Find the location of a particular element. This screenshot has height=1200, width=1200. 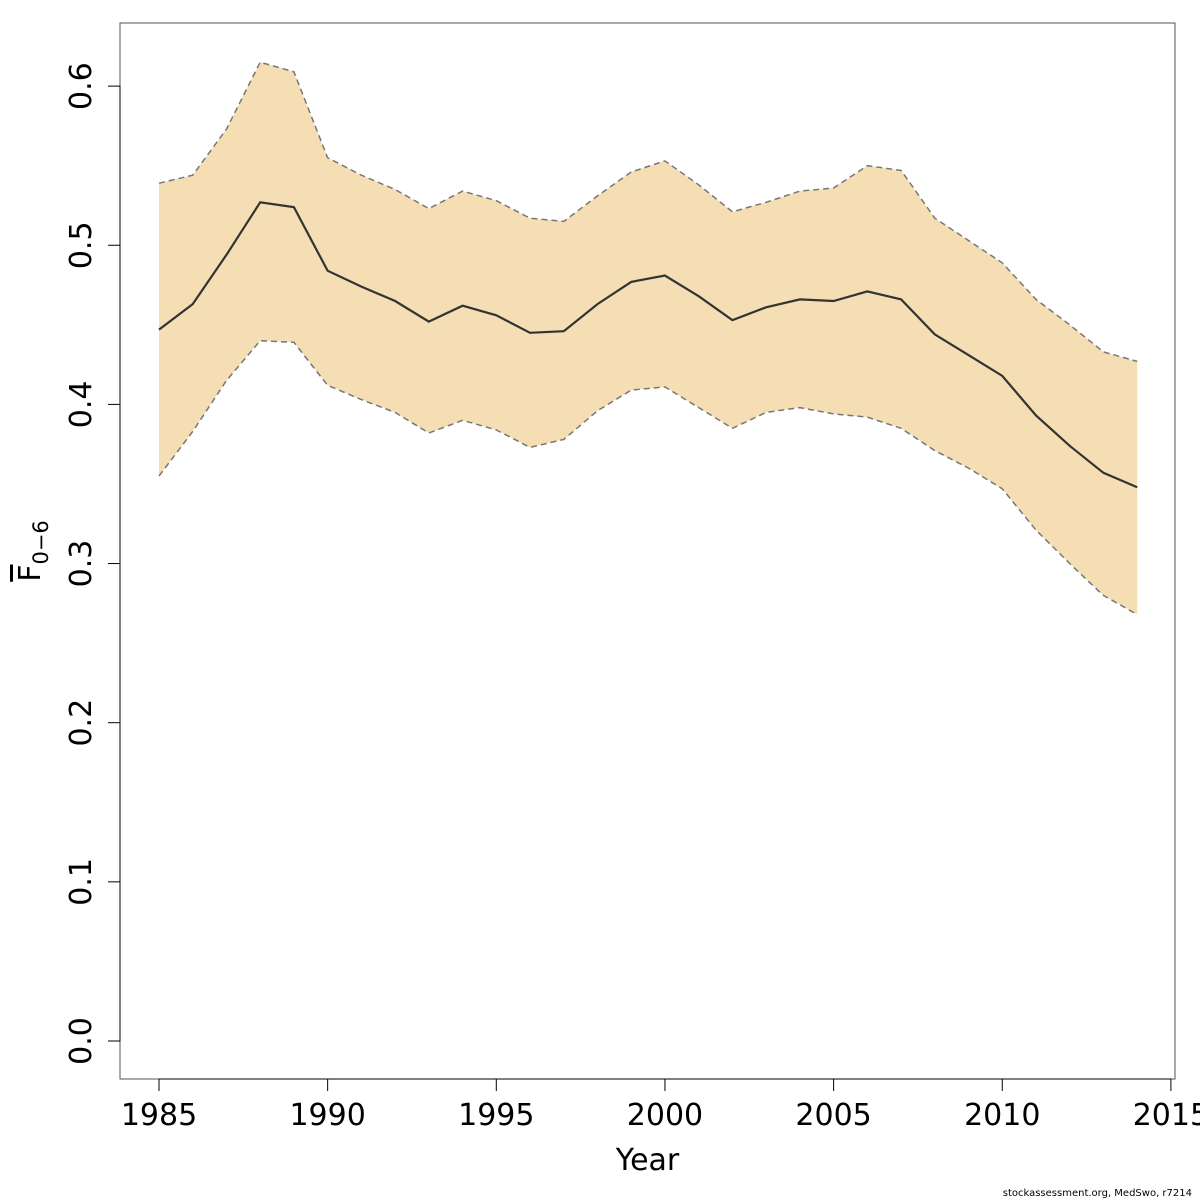

x-tick-label: 2015 is located at coordinates (1166, 1115).